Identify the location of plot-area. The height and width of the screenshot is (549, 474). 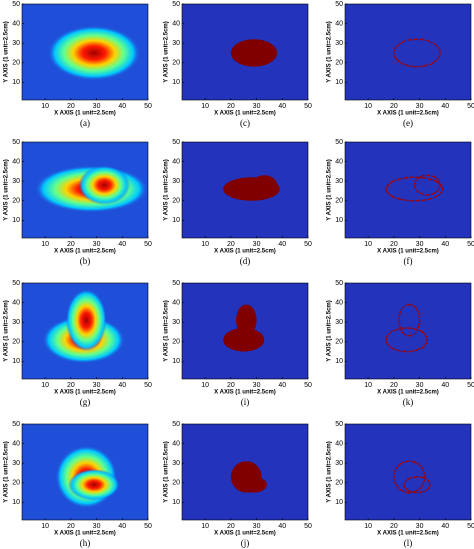
(408, 190).